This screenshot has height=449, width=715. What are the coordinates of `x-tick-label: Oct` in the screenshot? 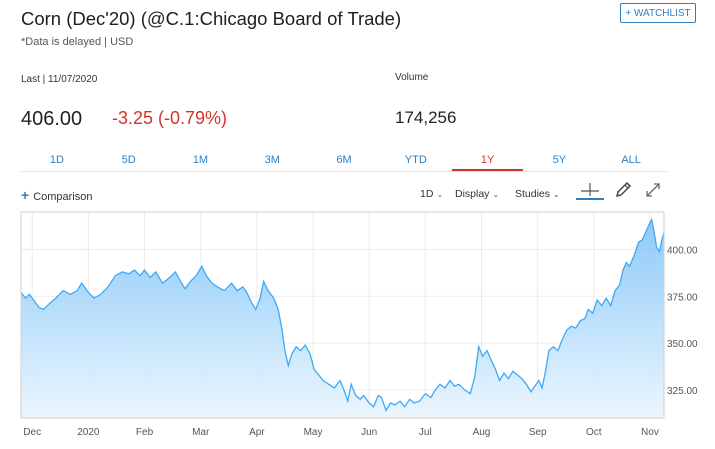 It's located at (594, 432).